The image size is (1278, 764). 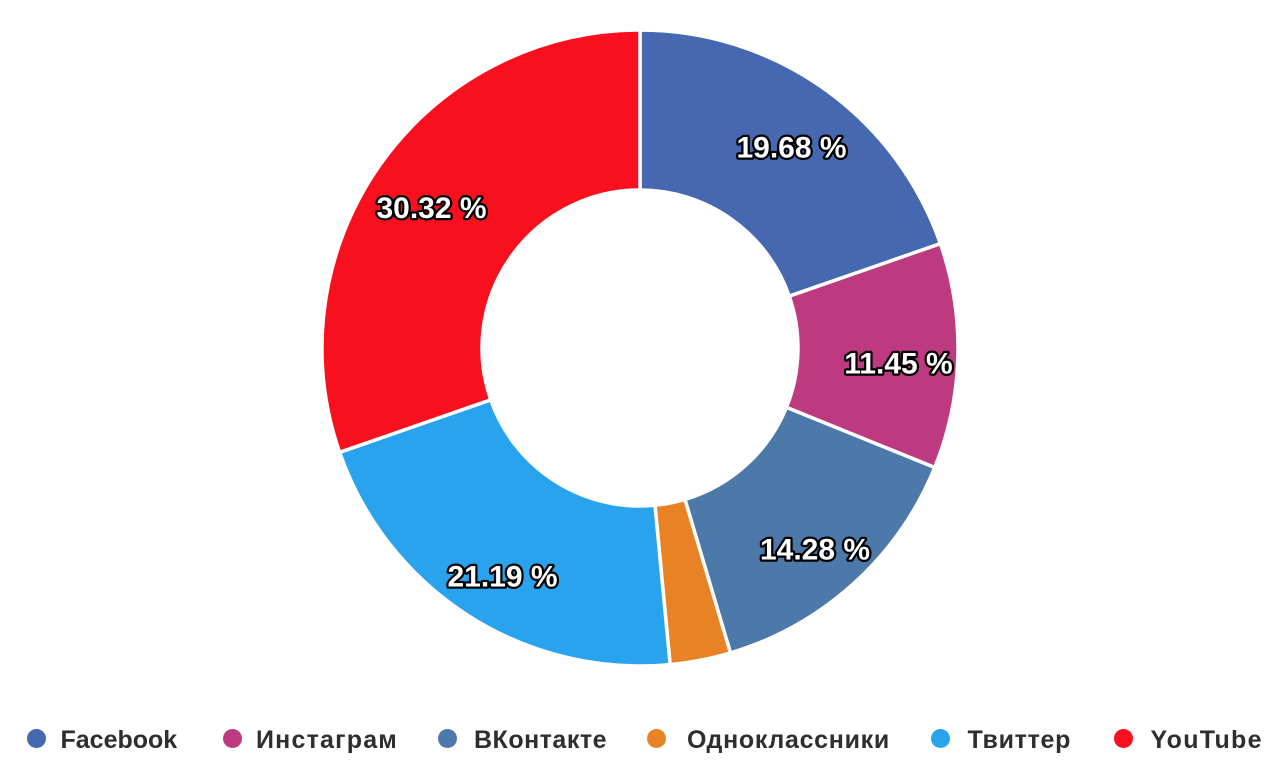 What do you see at coordinates (898, 364) in the screenshot?
I see `svg-text: 11.45 %` at bounding box center [898, 364].